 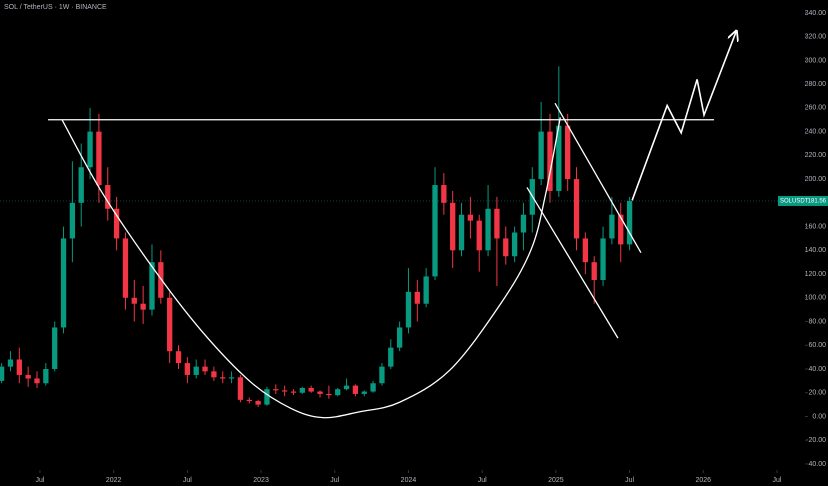 I want to click on y-tick-label: 340.00, so click(x=816, y=13).